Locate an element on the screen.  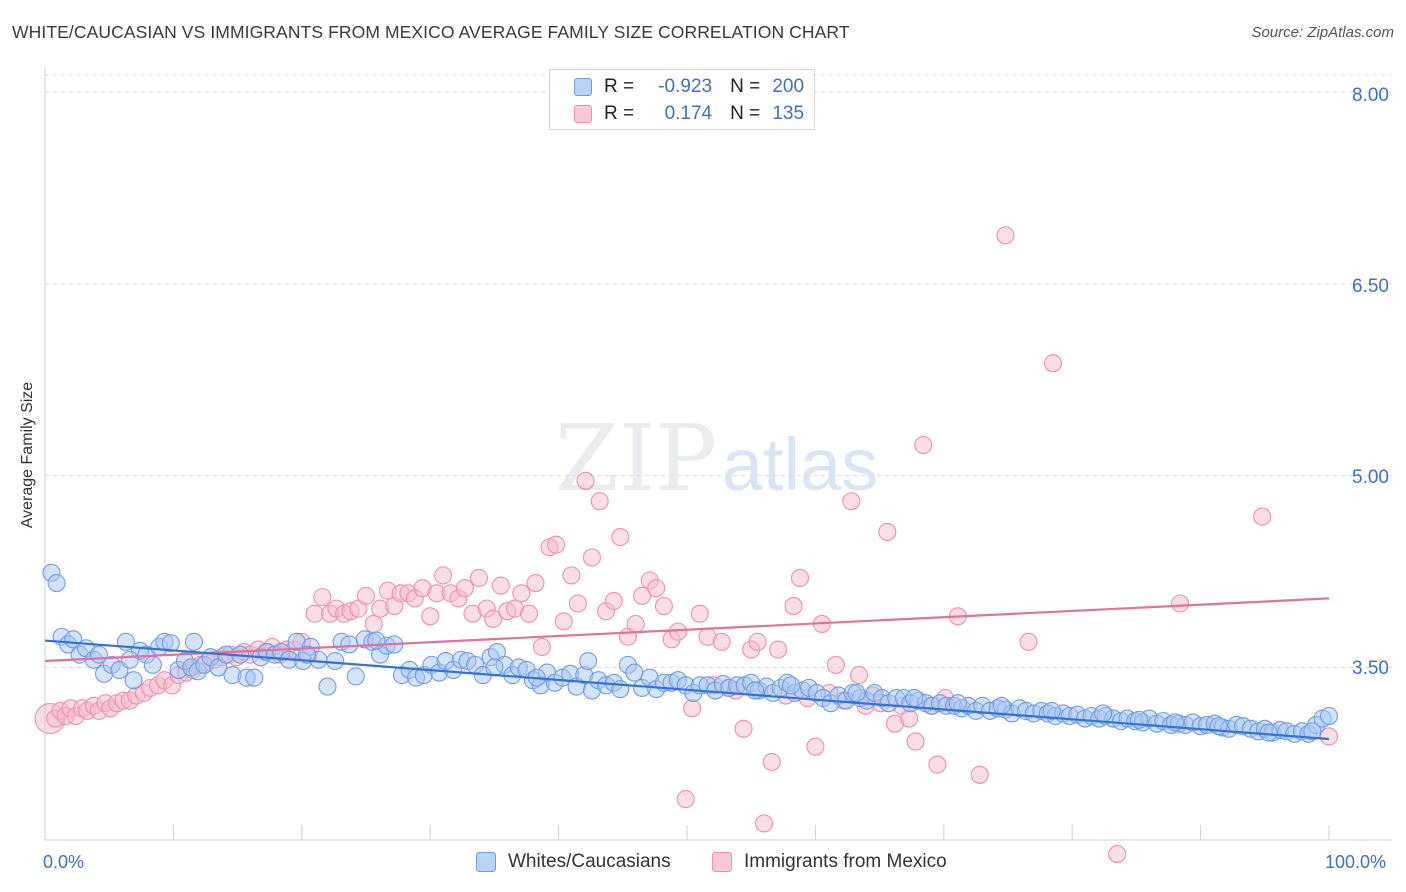
series-legend-mexico: Immigrants from Mexico is located at coordinates (829, 862).